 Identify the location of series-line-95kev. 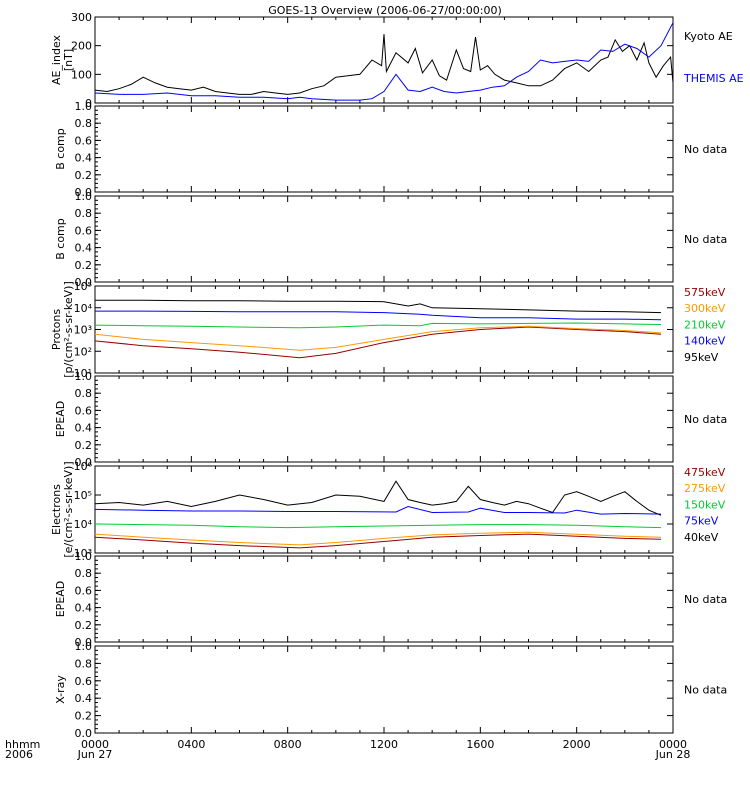
(378, 306).